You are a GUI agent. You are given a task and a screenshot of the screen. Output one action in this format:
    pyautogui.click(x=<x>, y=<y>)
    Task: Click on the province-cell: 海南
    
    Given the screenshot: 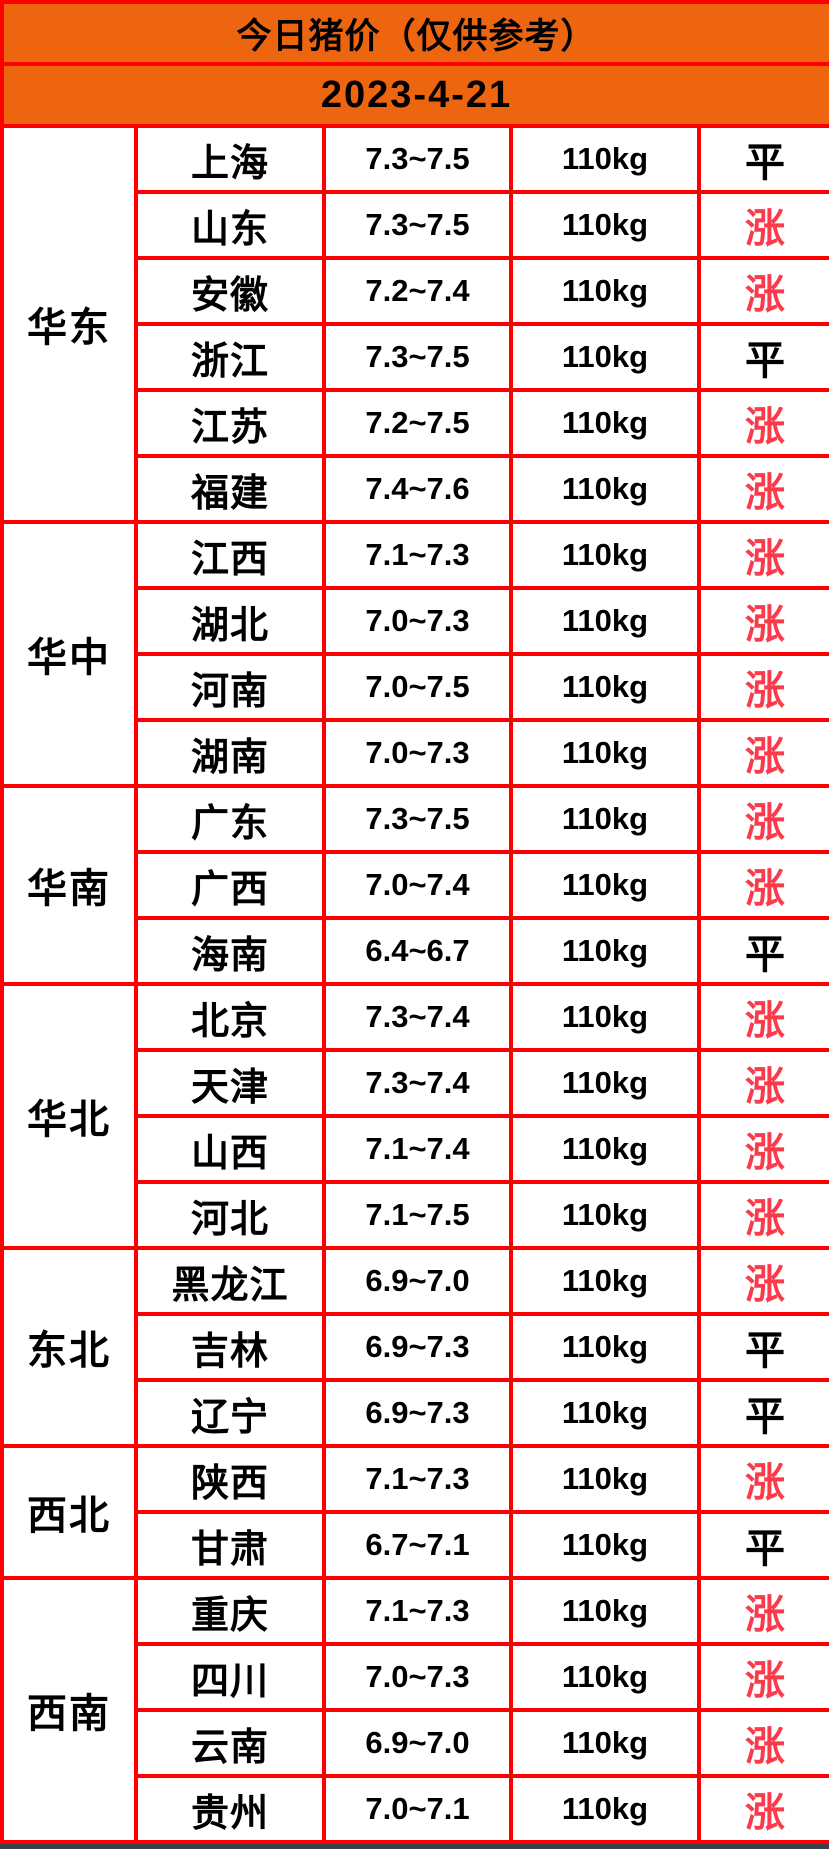 What is the action you would take?
    pyautogui.click(x=230, y=951)
    